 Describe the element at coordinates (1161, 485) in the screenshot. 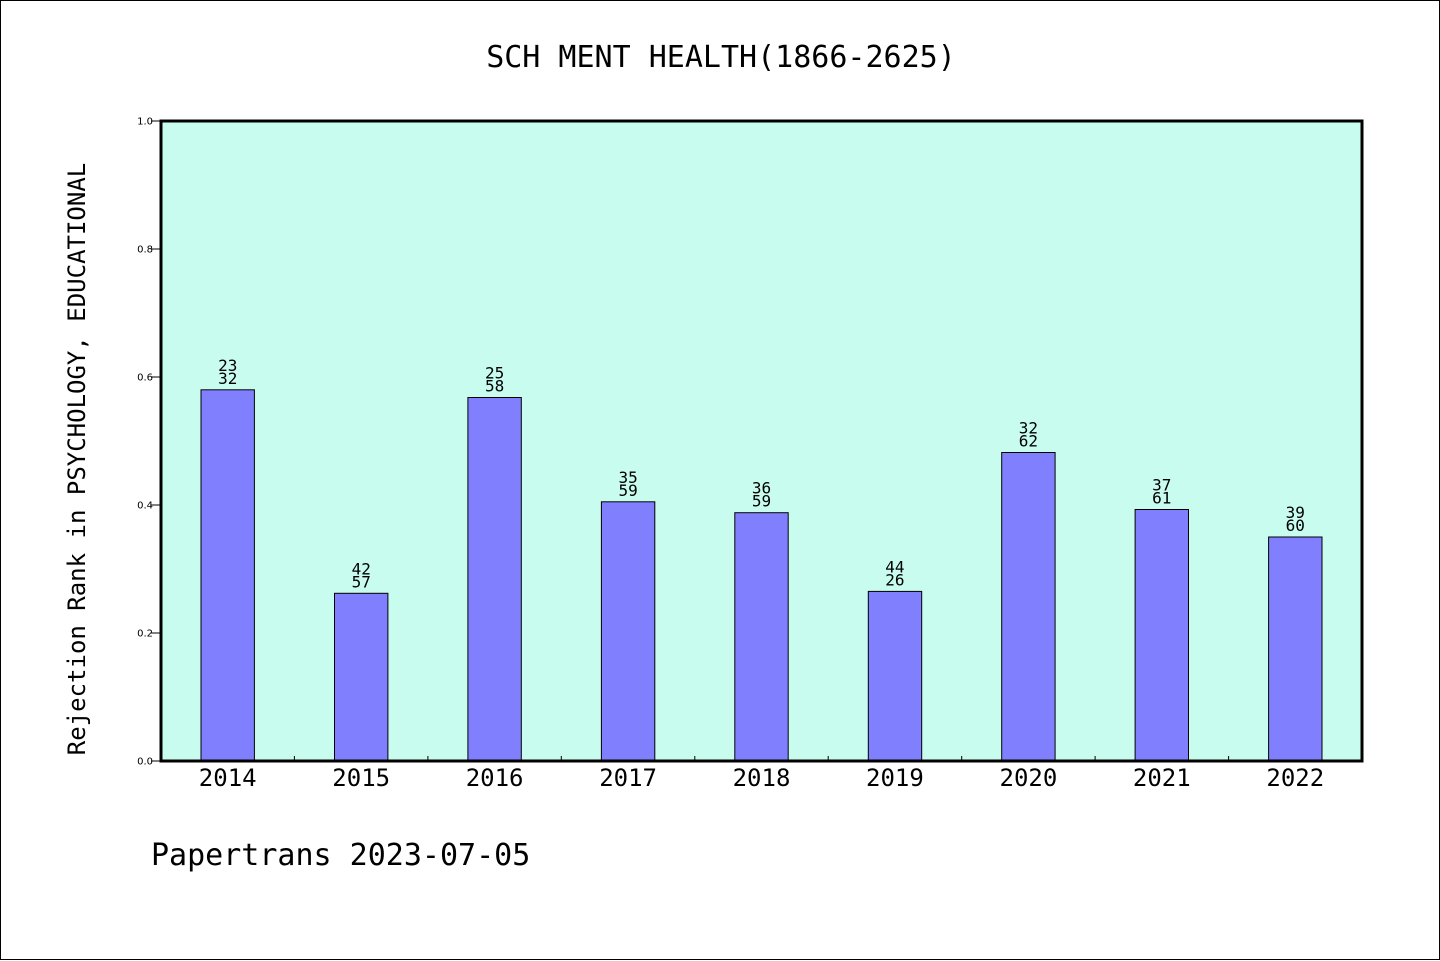

I see `bar-label-2021-line1: 37` at that location.